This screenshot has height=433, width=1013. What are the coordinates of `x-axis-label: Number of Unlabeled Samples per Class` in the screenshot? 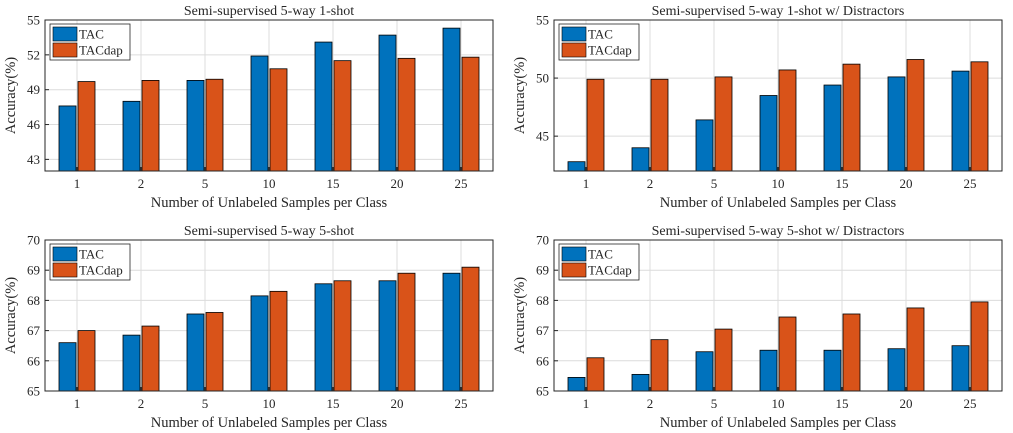 It's located at (778, 423).